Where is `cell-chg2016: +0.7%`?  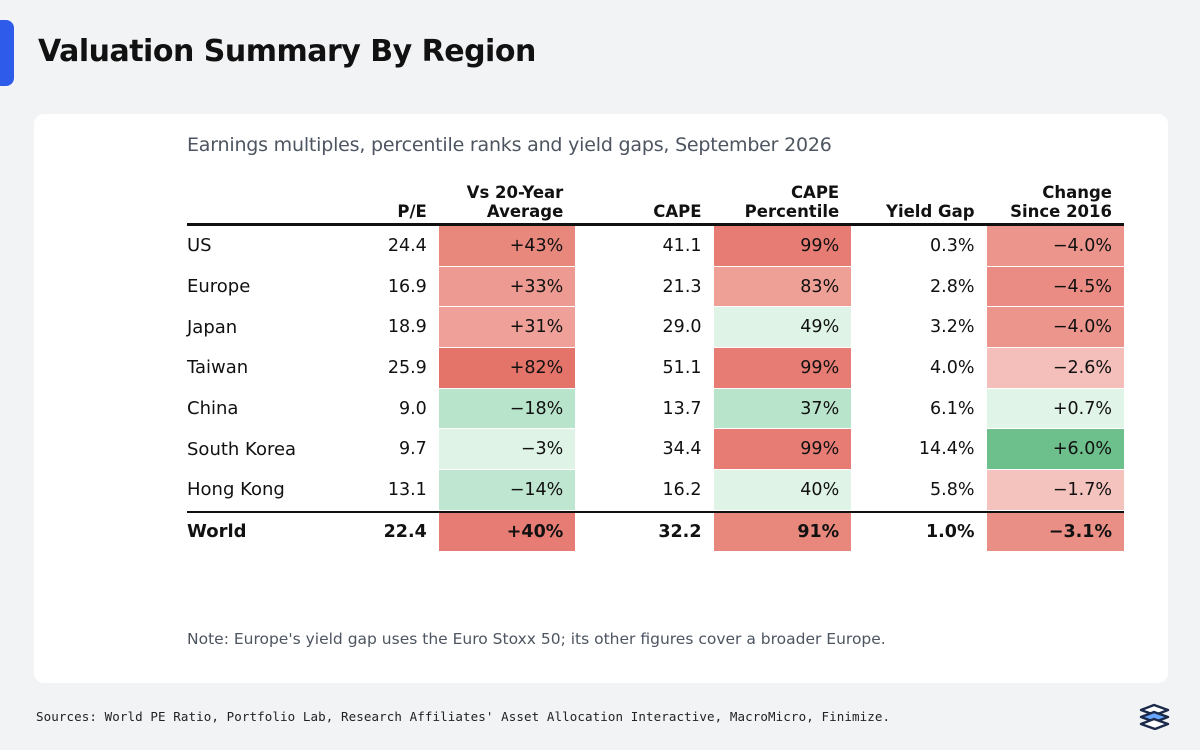 cell-chg2016: +0.7% is located at coordinates (1055, 409).